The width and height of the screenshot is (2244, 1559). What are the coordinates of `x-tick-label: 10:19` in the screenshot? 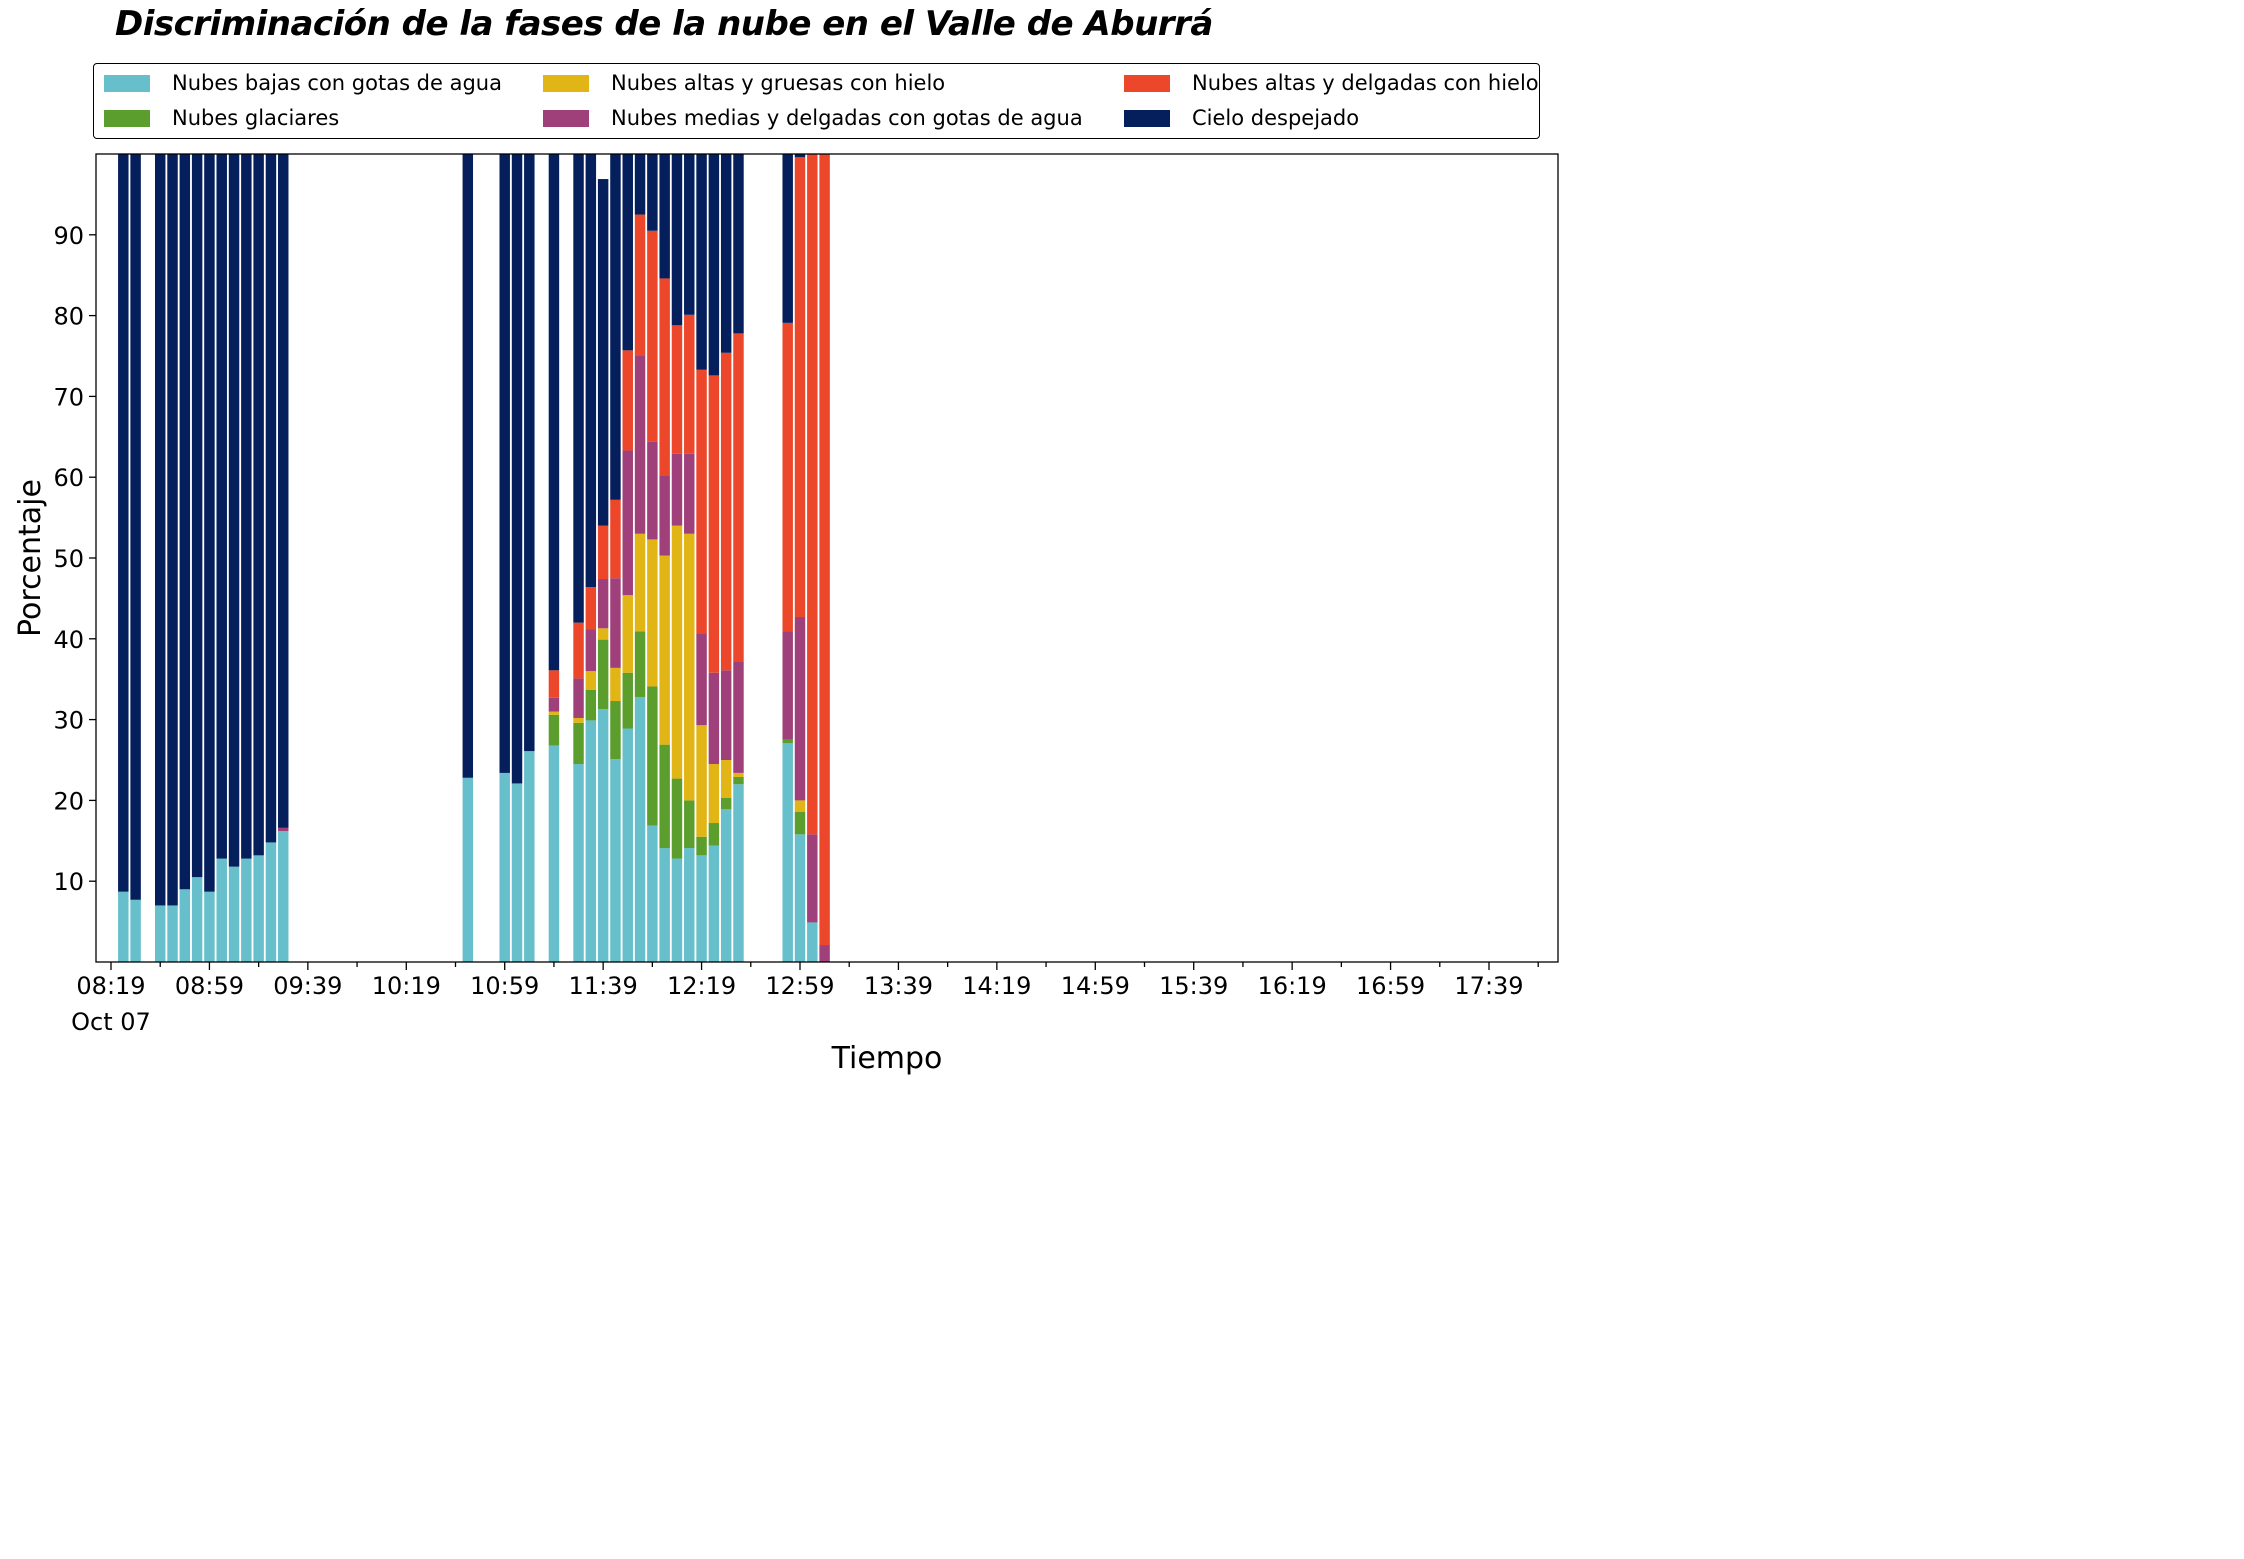 It's located at (406, 986).